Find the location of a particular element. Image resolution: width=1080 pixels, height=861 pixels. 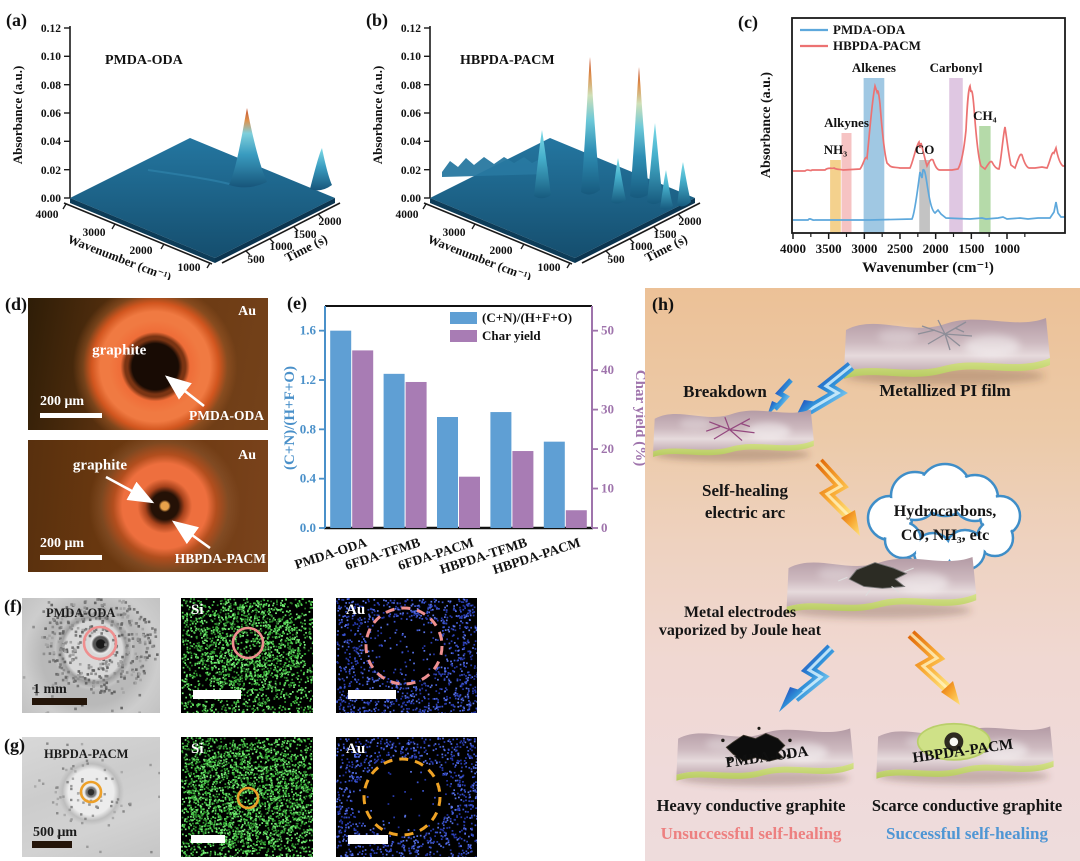

step-arc-line1: Self-healing is located at coordinates (745, 490).